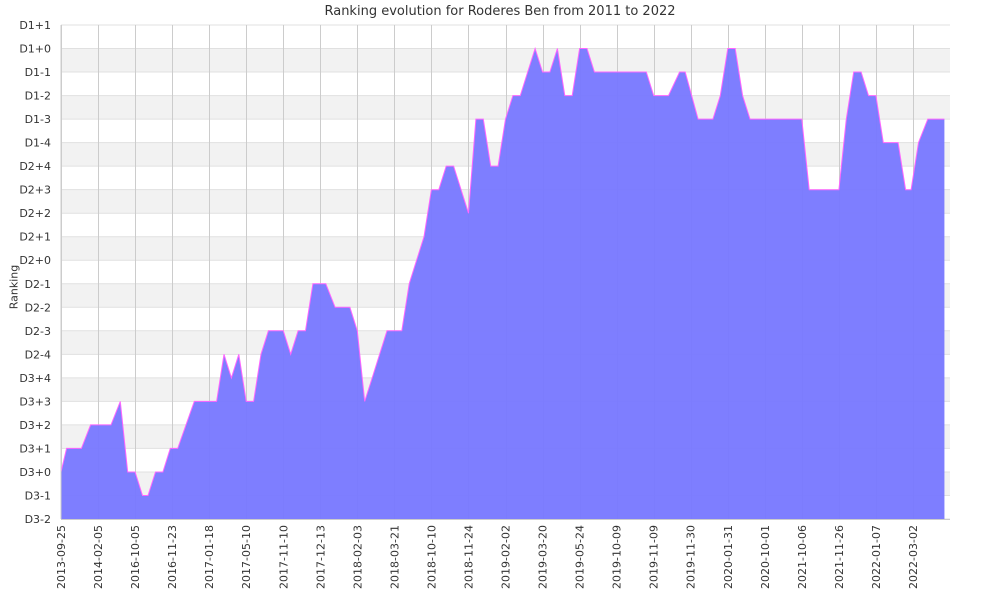  I want to click on y-tick-label: D2+0, so click(35, 260).